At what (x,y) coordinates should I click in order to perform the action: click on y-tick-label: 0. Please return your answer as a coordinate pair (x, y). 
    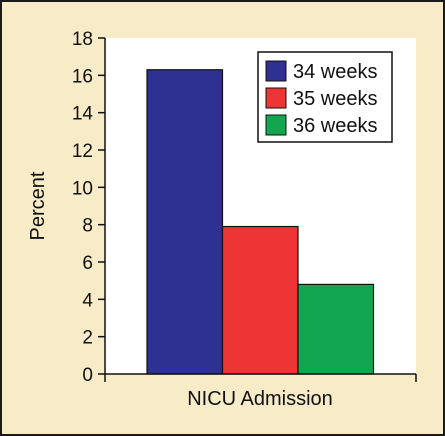
    Looking at the image, I should click on (87, 375).